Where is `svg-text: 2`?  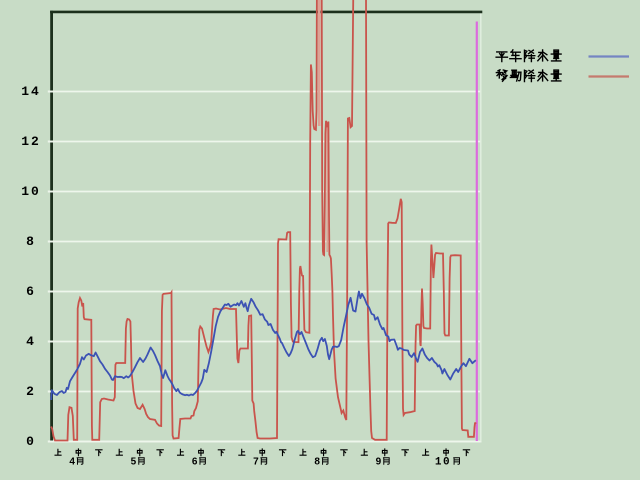
svg-text: 2 is located at coordinates (31, 391).